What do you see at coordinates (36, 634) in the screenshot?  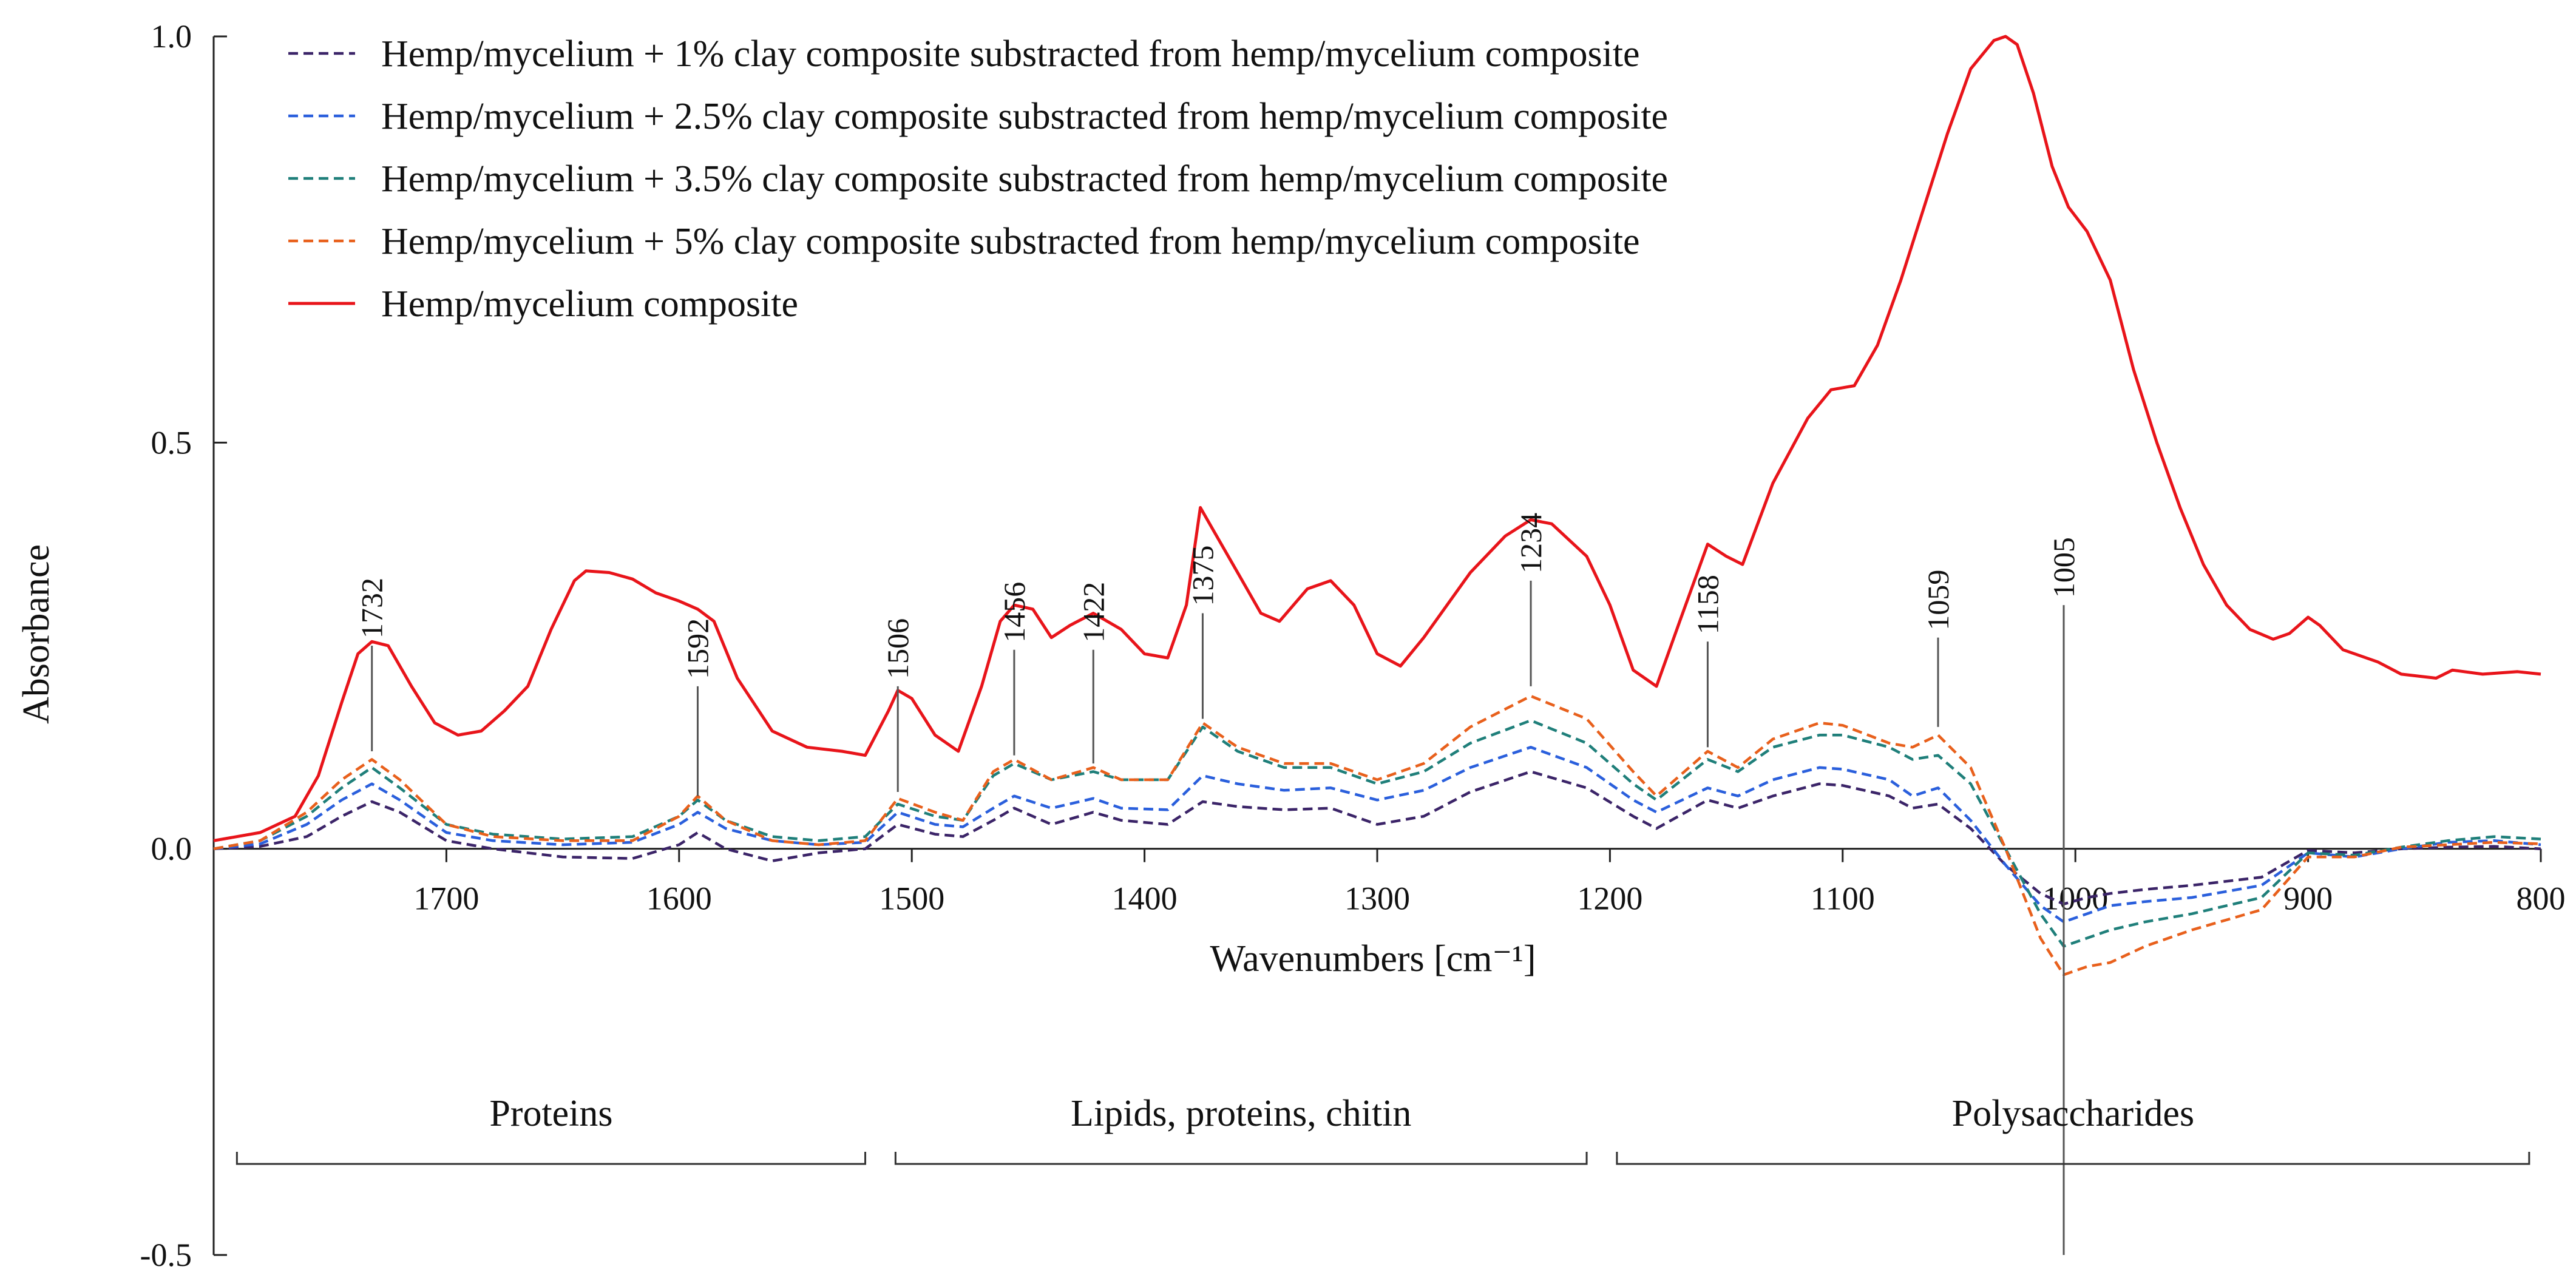 I see `y-axis-title: Absorbance` at bounding box center [36, 634].